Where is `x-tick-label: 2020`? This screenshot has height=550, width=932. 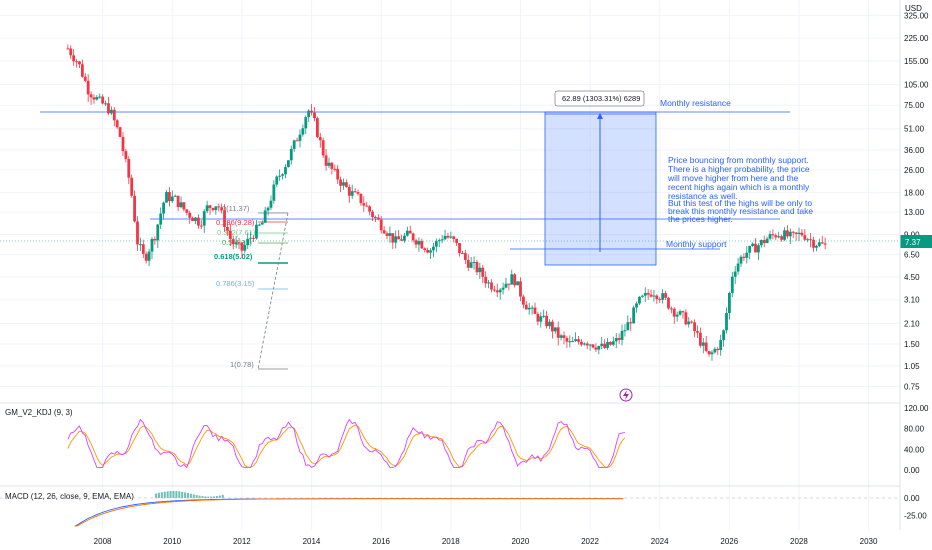 x-tick-label: 2020 is located at coordinates (520, 541).